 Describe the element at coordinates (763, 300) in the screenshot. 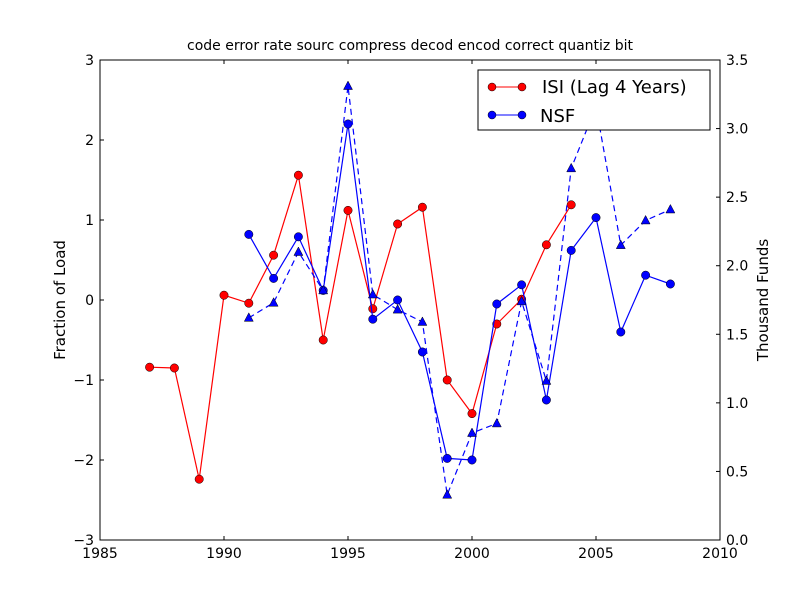

I see `y-axis-label-right: Thousand Funds` at that location.